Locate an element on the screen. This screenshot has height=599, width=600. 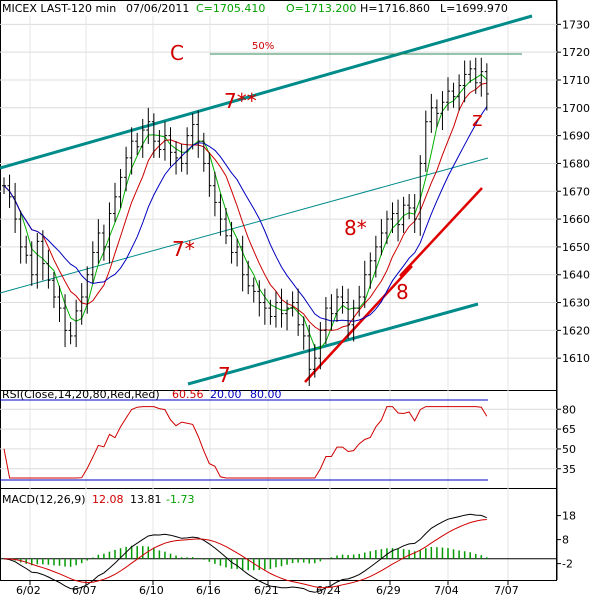
price-tick-label: 1680 is located at coordinates (576, 163).